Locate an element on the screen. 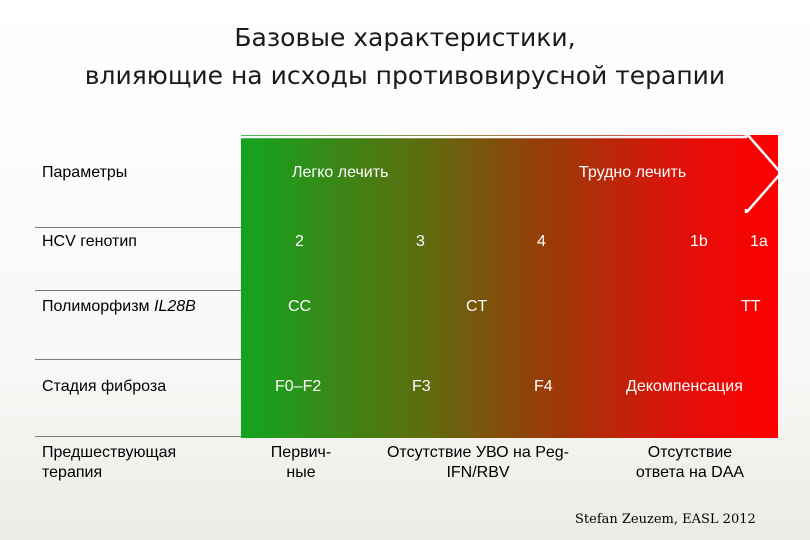 The height and width of the screenshot is (540, 810). fibrosis-value: F0–F2 is located at coordinates (298, 386).